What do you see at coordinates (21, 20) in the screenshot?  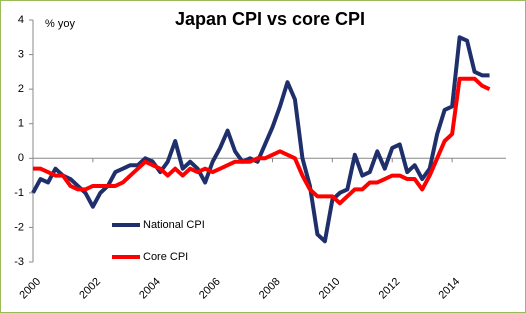 I see `y-tick-label: 4` at bounding box center [21, 20].